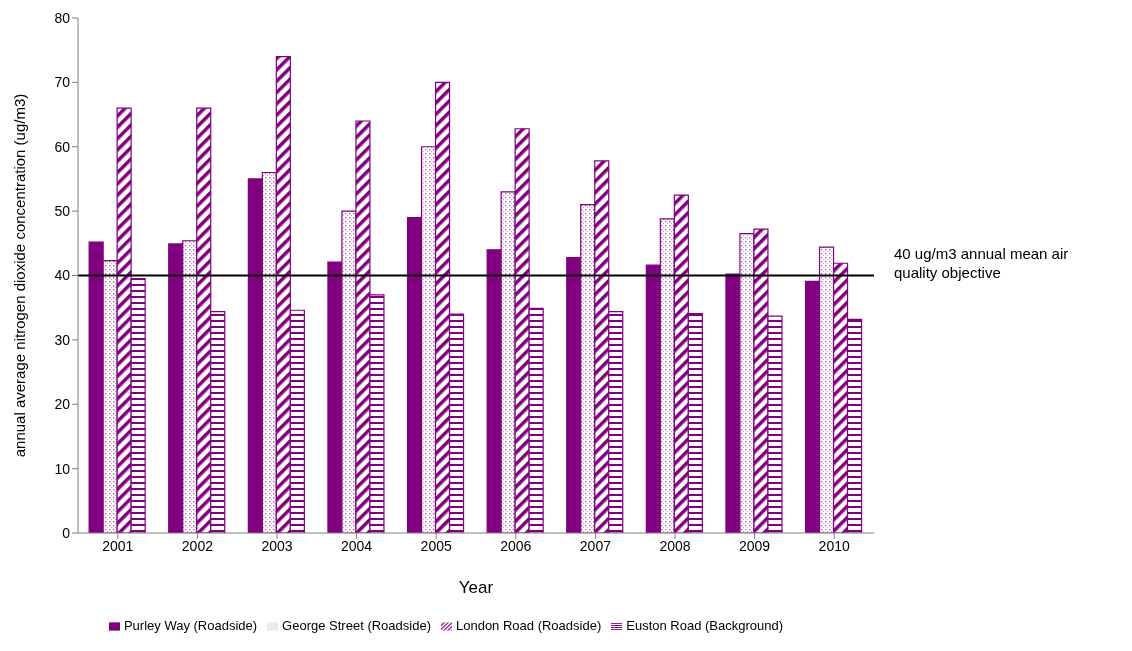  Describe the element at coordinates (277, 545) in the screenshot. I see `x-tick-label: 2003` at that location.